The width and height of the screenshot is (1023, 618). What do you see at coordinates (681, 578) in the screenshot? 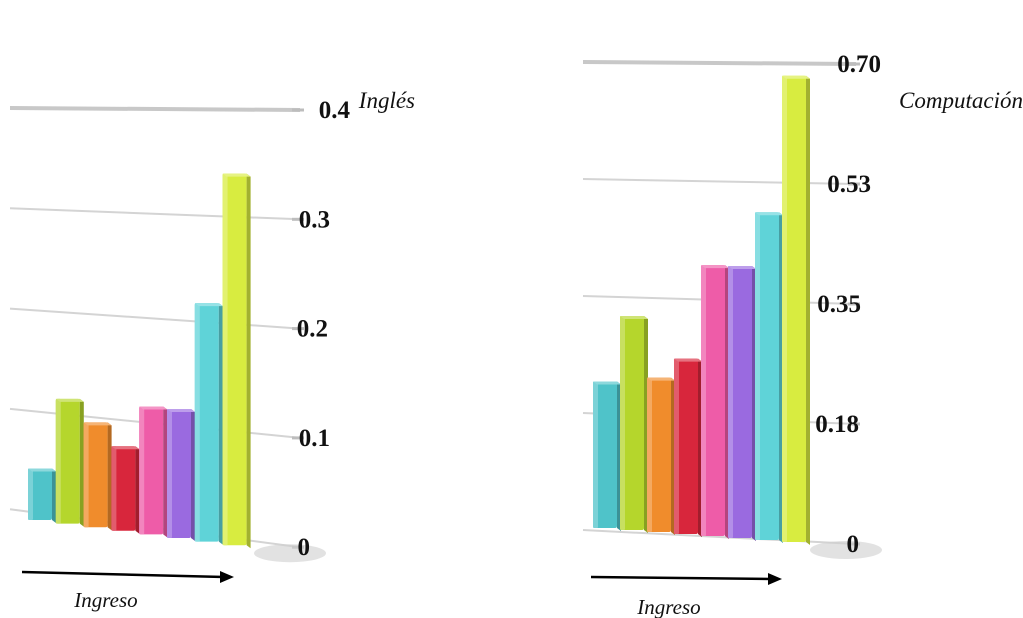
I see `computacion-axis-arrow` at bounding box center [681, 578].